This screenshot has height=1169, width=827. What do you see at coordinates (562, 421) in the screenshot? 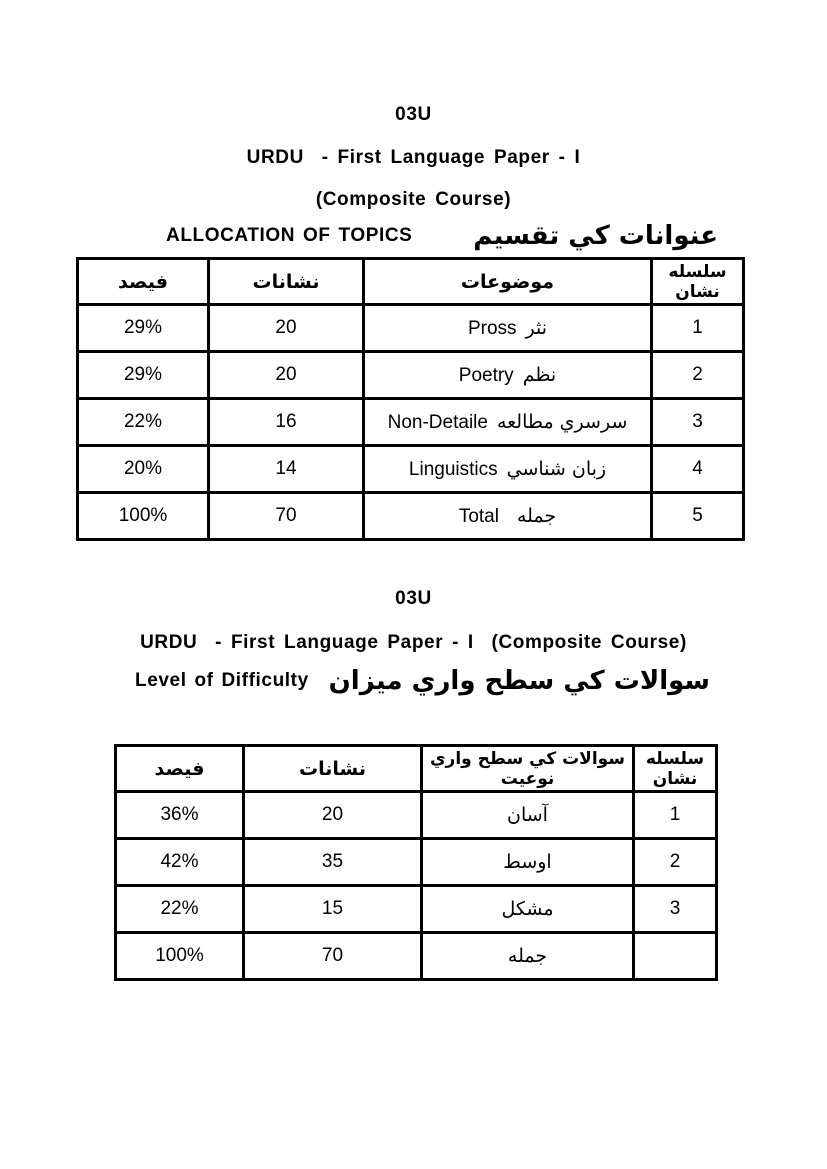
I see `topic-urdu: سرسري مطالعه` at bounding box center [562, 421].